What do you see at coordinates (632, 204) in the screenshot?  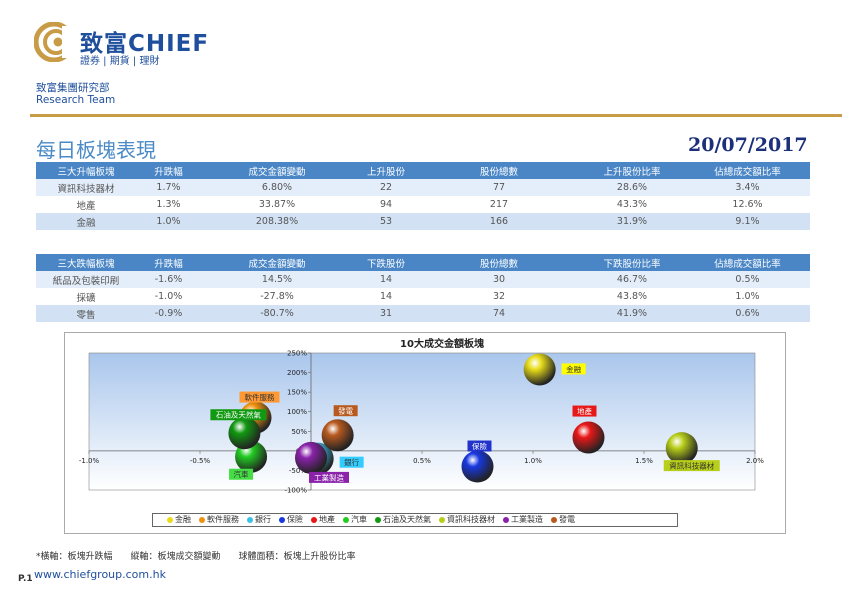 I see `table-cell: 43.3%` at bounding box center [632, 204].